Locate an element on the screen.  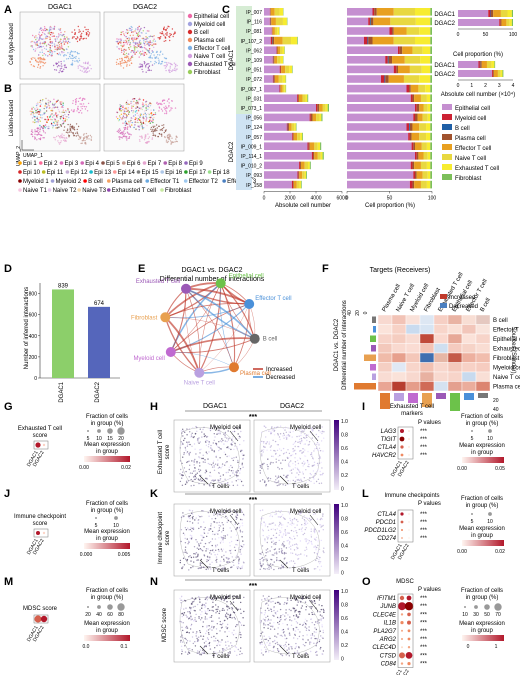
legend-b-label: Epi 17 is located at coordinates (198, 173).